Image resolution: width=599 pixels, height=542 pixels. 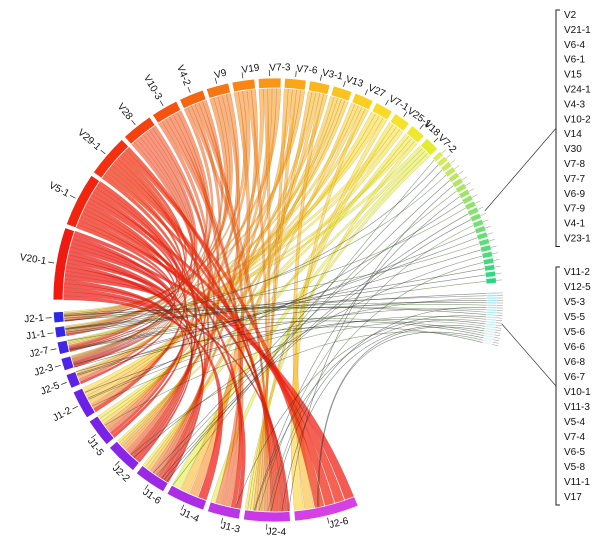 What do you see at coordinates (50, 389) in the screenshot?
I see `segment-label-j2-5: J2-5` at bounding box center [50, 389].